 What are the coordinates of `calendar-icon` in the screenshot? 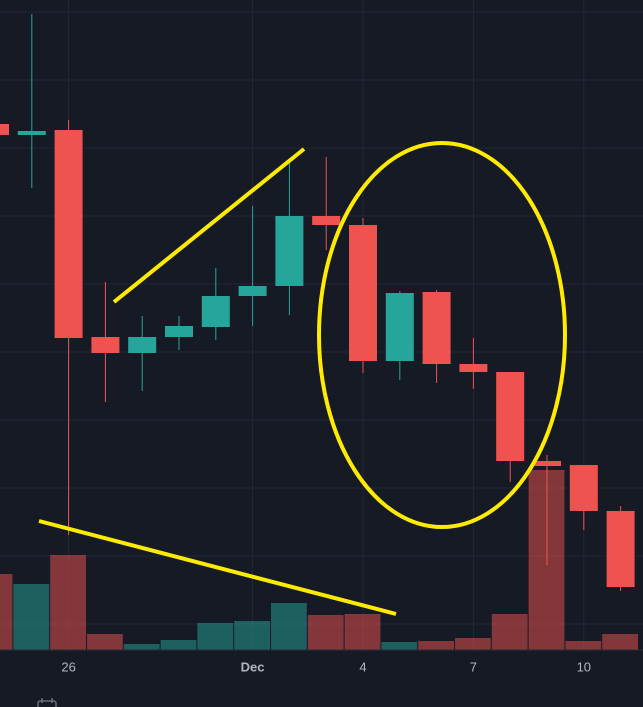 It's located at (47, 702).